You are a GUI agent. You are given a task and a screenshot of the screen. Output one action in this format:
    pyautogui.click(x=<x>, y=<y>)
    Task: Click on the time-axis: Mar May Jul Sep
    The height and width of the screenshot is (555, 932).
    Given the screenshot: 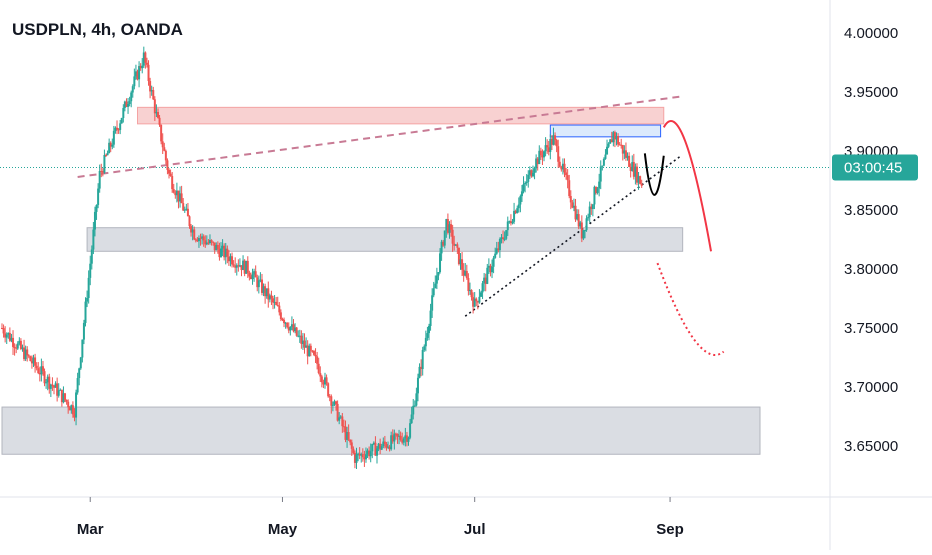 What is the action you would take?
    pyautogui.click(x=380, y=517)
    